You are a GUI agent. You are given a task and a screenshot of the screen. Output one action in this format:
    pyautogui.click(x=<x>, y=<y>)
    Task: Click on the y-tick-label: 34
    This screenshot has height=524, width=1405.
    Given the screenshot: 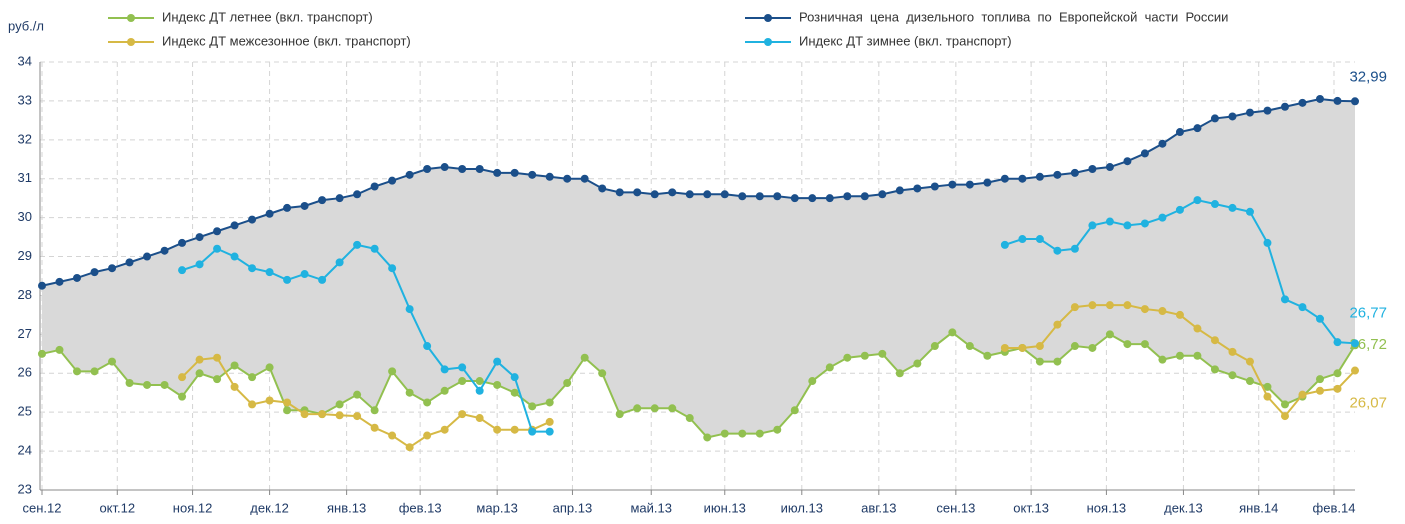 What is the action you would take?
    pyautogui.click(x=25, y=60)
    